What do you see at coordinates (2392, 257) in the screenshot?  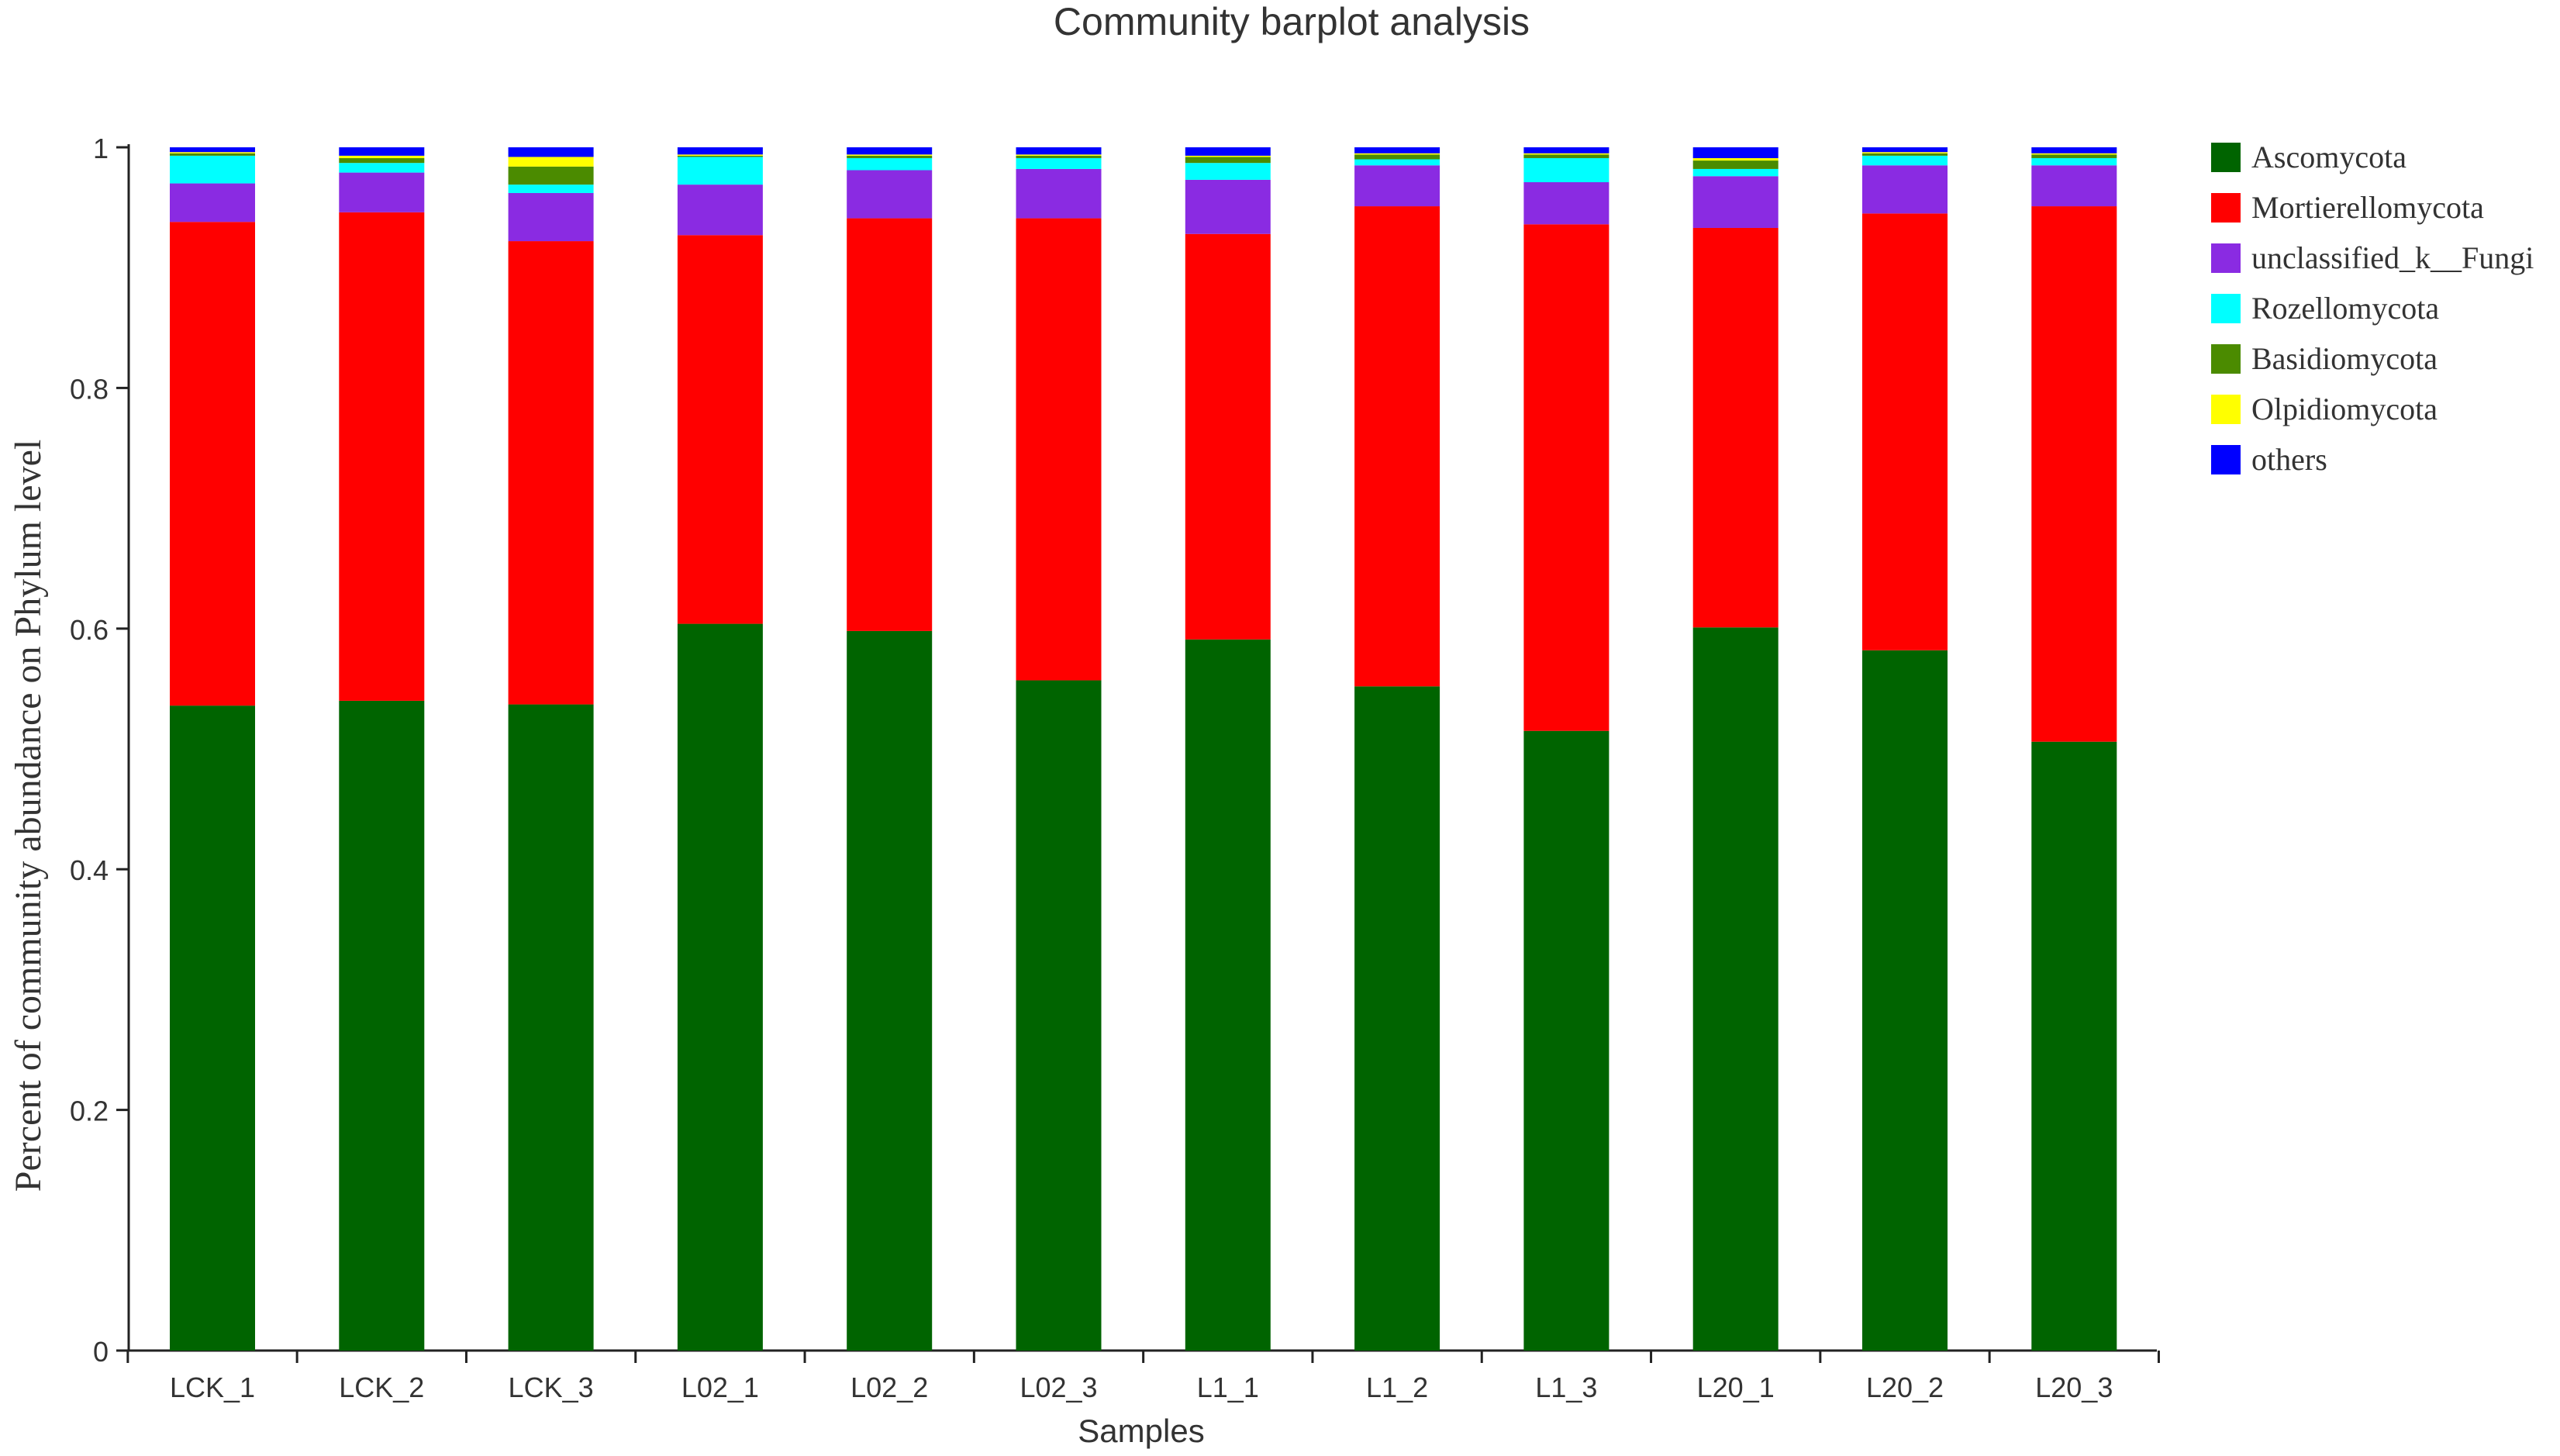 I see `legend-label: unclassified_k__Fungi` at bounding box center [2392, 257].